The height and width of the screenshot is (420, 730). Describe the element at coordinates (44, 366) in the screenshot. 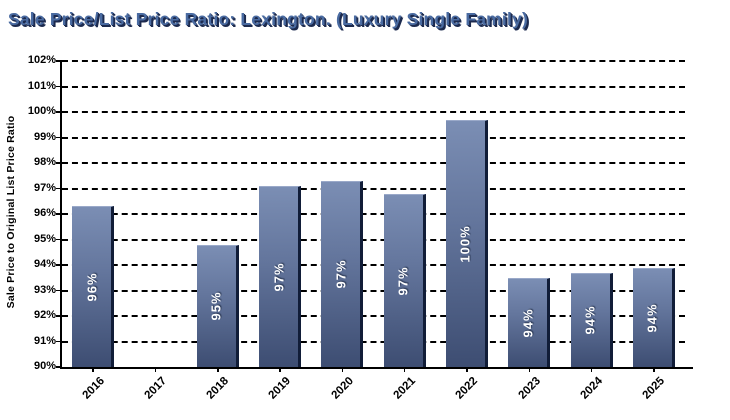

I see `y-tick-label: 90%` at that location.